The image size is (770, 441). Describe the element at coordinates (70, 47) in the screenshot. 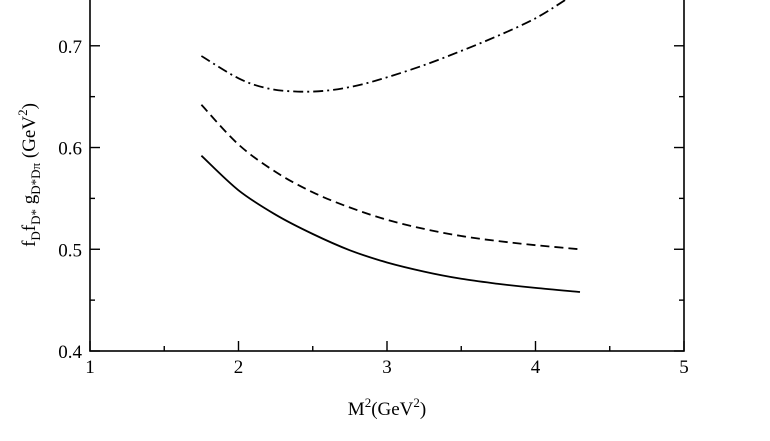

I see `y-tick-label: 0.7` at that location.